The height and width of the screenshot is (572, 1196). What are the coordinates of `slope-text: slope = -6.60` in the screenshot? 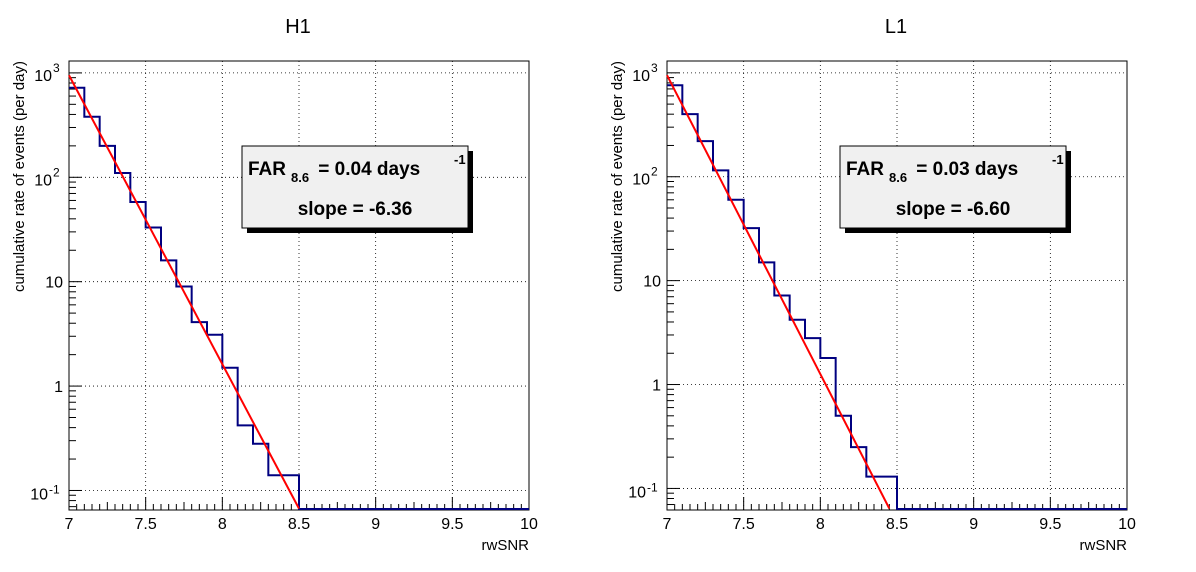 It's located at (953, 209).